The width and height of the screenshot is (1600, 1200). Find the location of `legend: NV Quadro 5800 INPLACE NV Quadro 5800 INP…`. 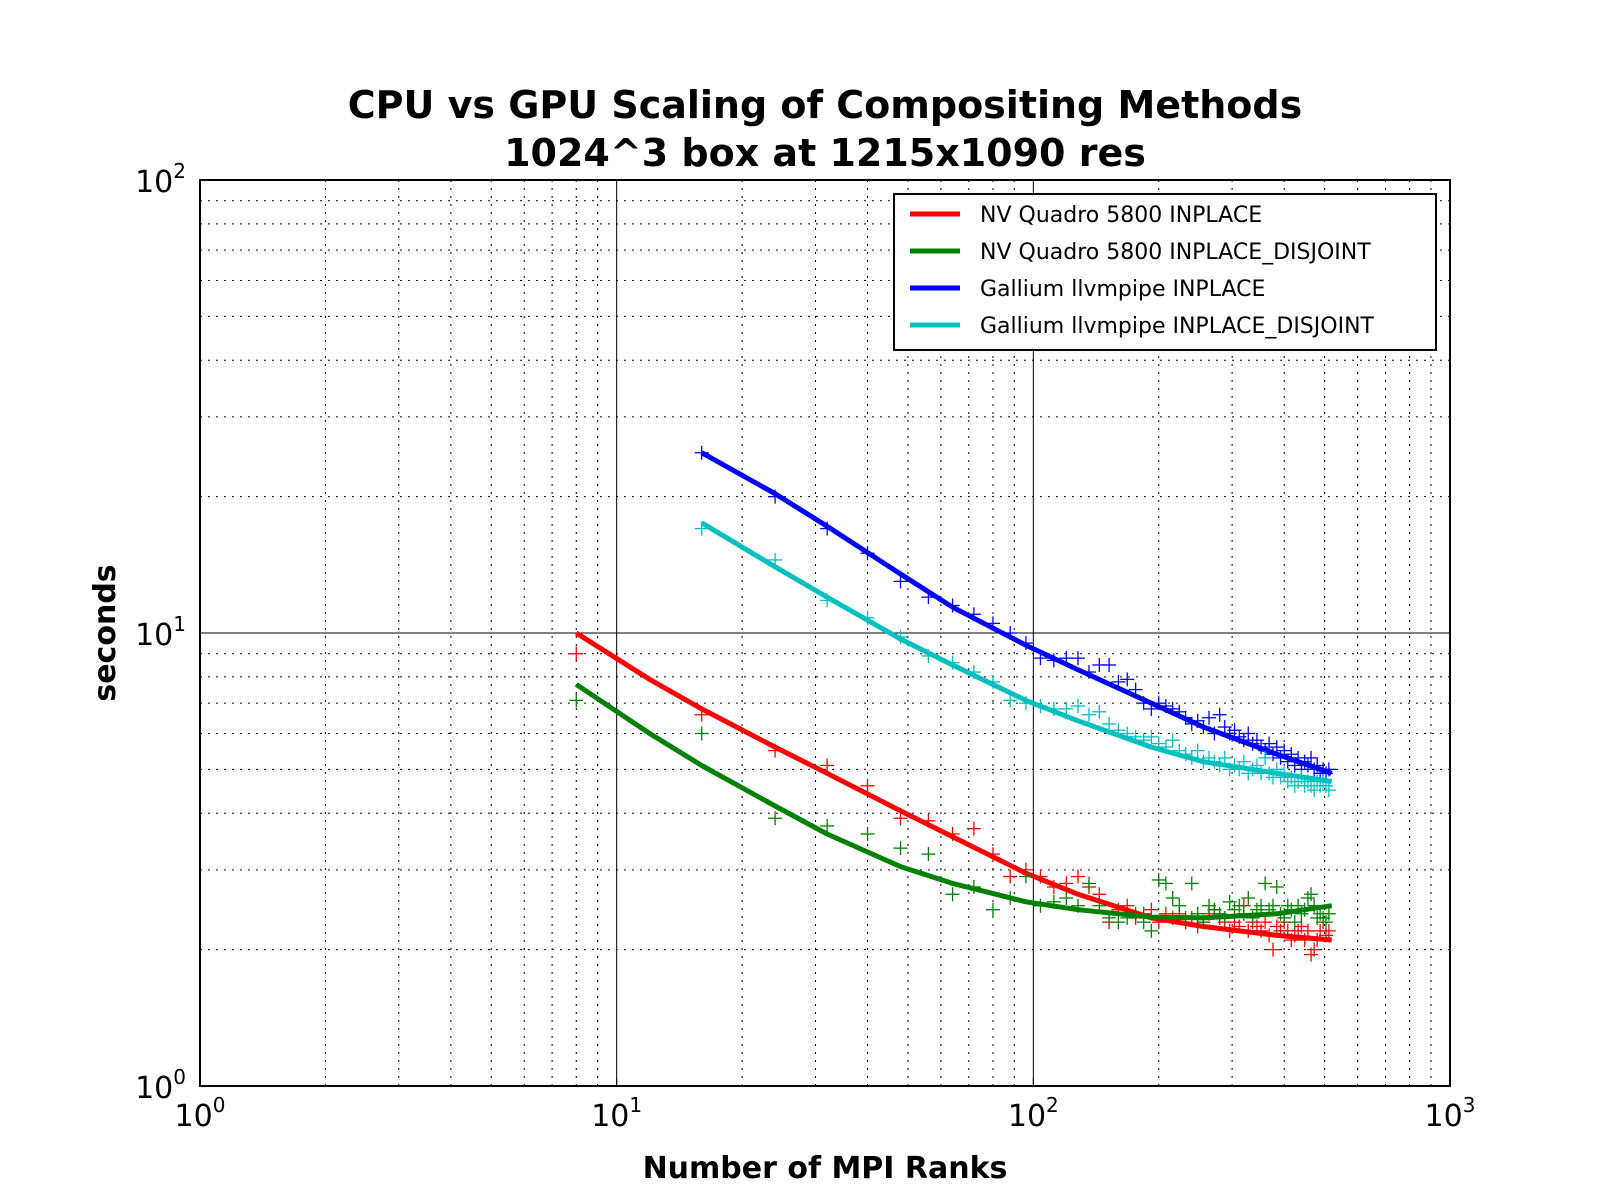

legend: NV Quadro 5800 INPLACE NV Quadro 5800 INP… is located at coordinates (1165, 272).